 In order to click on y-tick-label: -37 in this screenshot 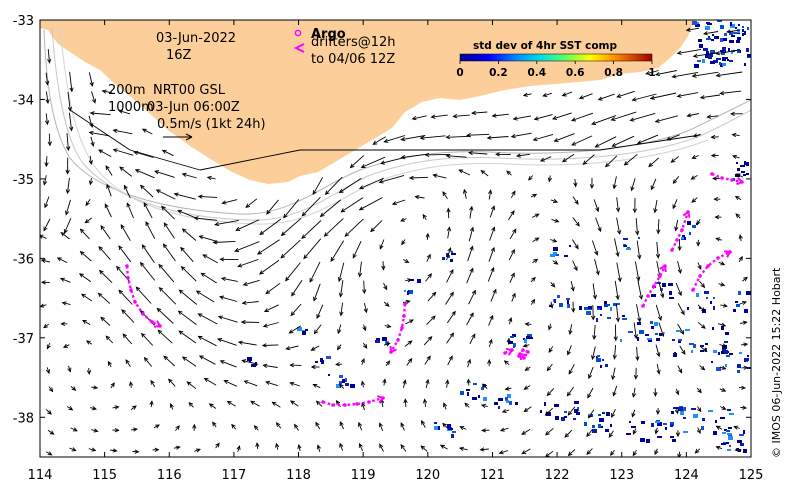, I will do `click(23, 339)`.